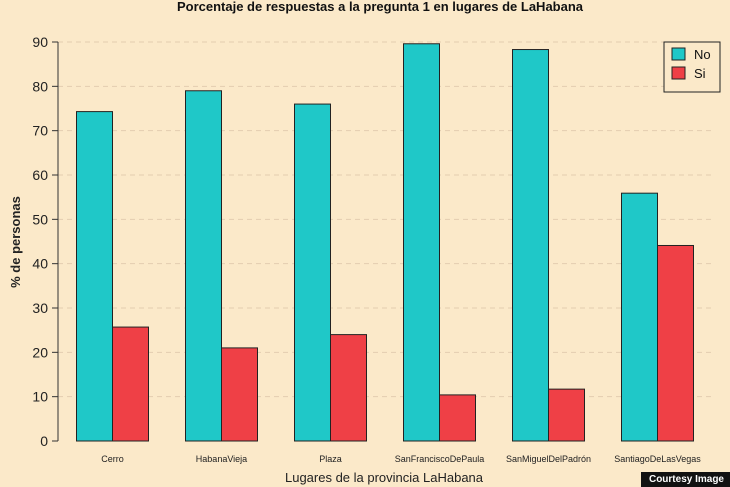 Image resolution: width=730 pixels, height=487 pixels. Describe the element at coordinates (685, 479) in the screenshot. I see `image-credit: Courtesy Image` at that location.